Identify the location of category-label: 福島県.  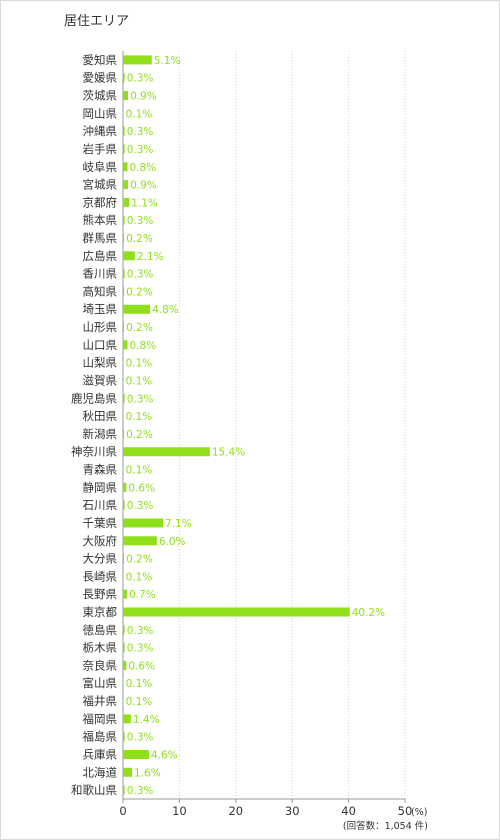
(100, 737).